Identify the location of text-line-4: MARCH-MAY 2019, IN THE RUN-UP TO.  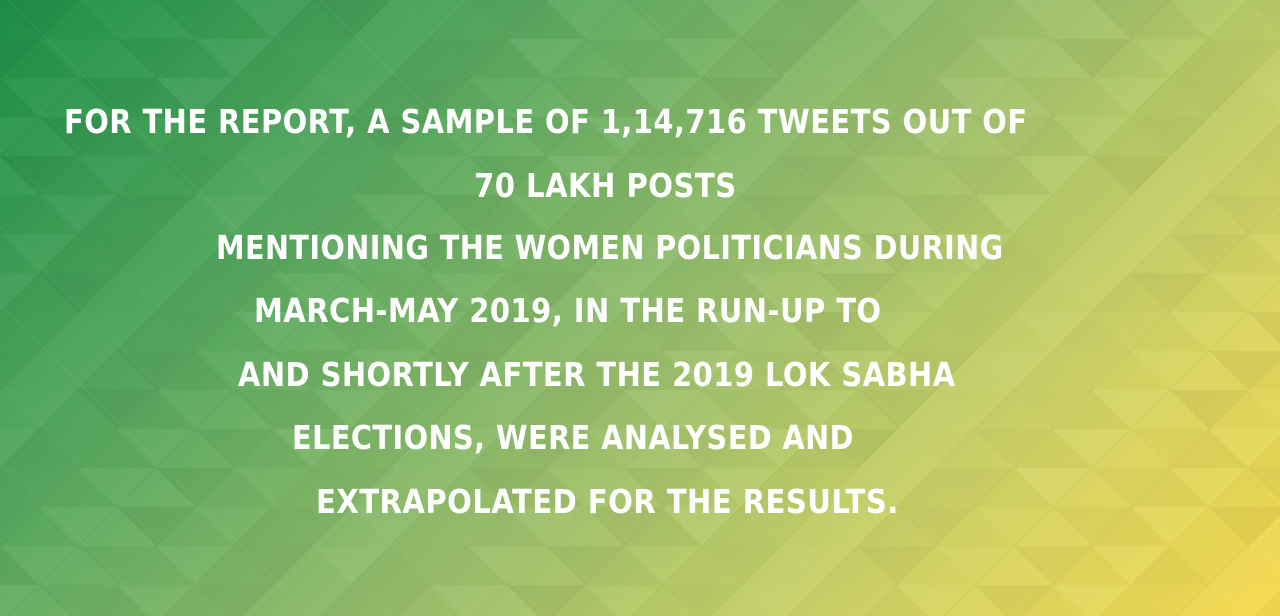
(568, 310).